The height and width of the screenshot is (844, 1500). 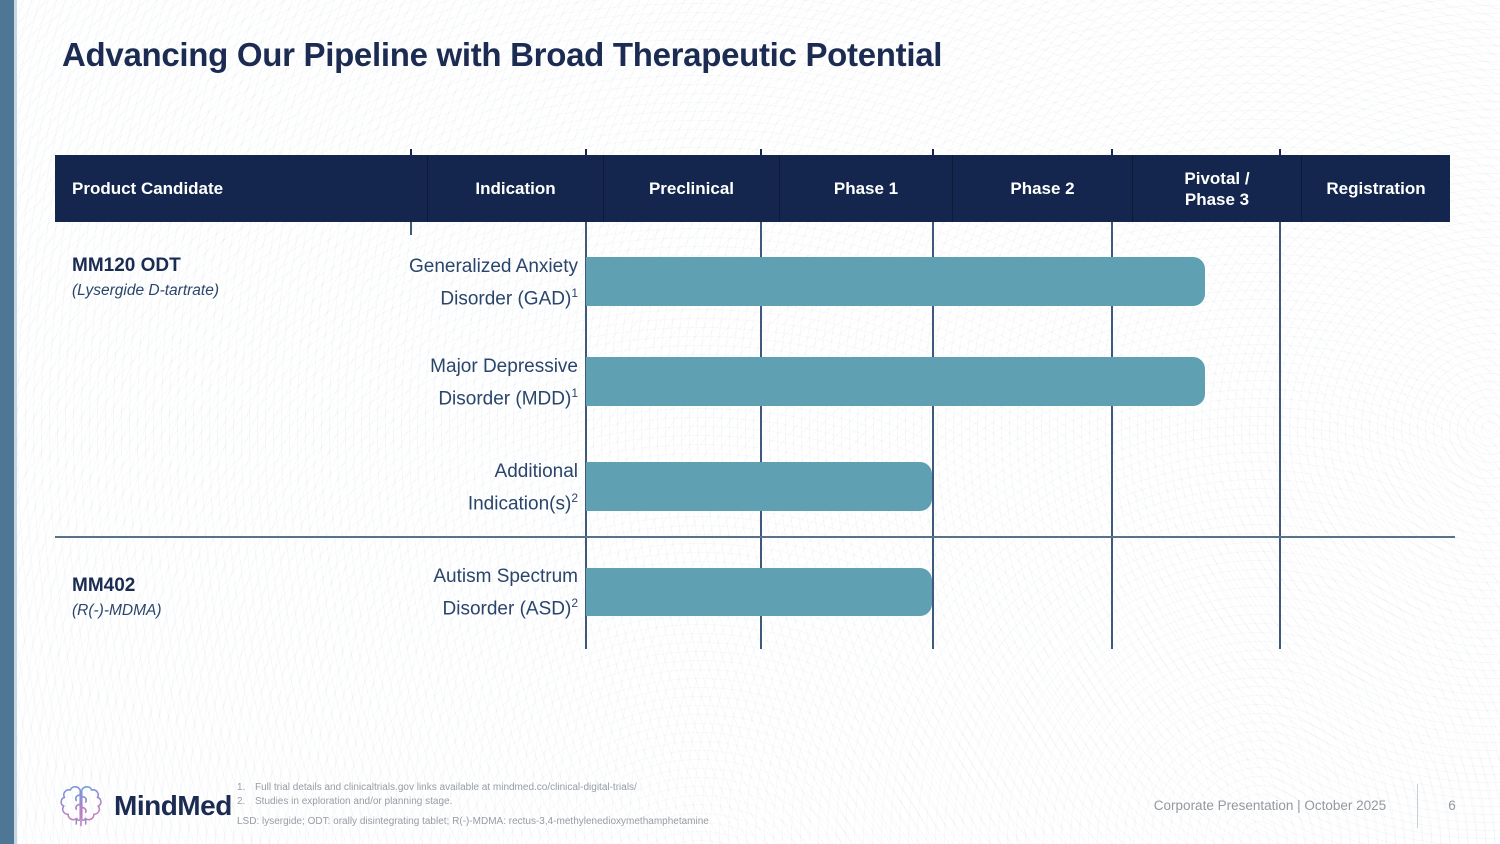 What do you see at coordinates (117, 597) in the screenshot?
I see `product-label-mm402: MM402 (R(-)-MDMA)` at bounding box center [117, 597].